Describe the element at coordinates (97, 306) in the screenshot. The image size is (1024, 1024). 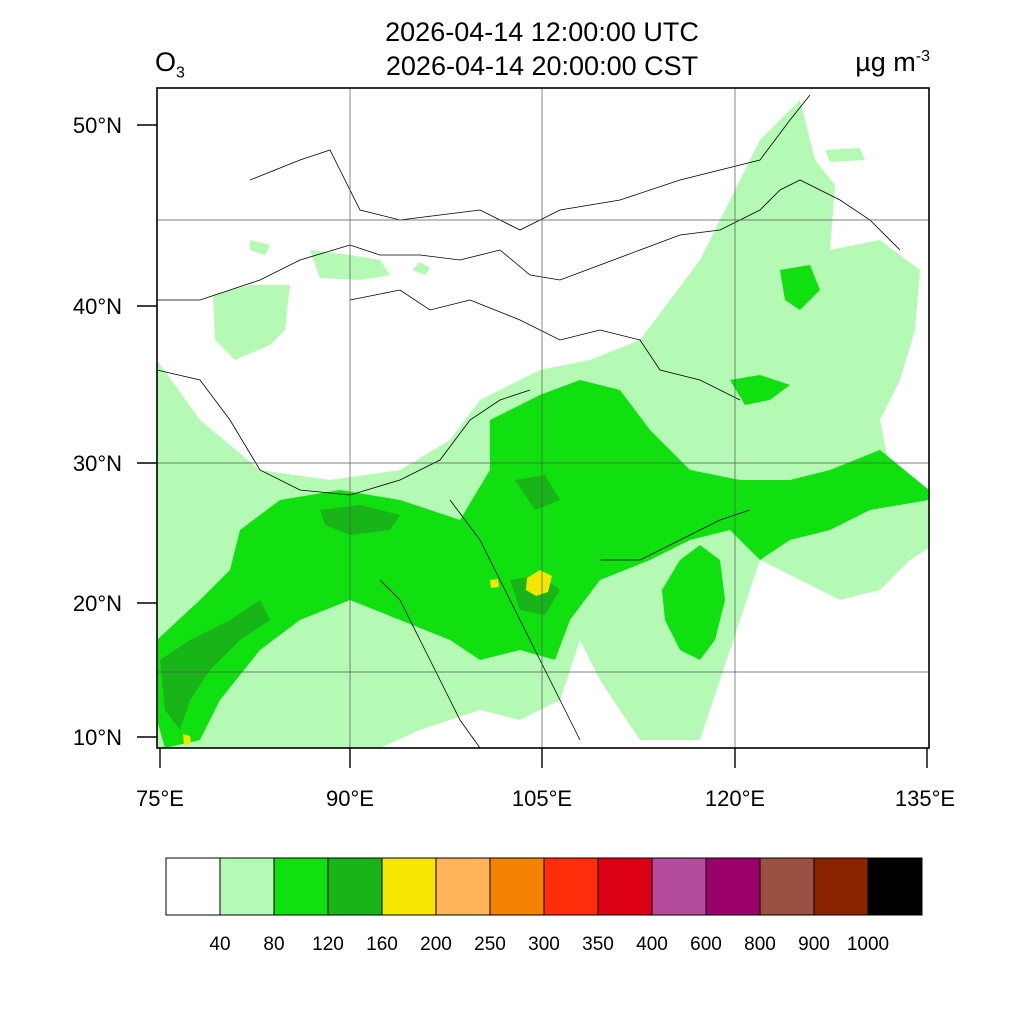
I see `lat-label-40n: 40°N` at that location.